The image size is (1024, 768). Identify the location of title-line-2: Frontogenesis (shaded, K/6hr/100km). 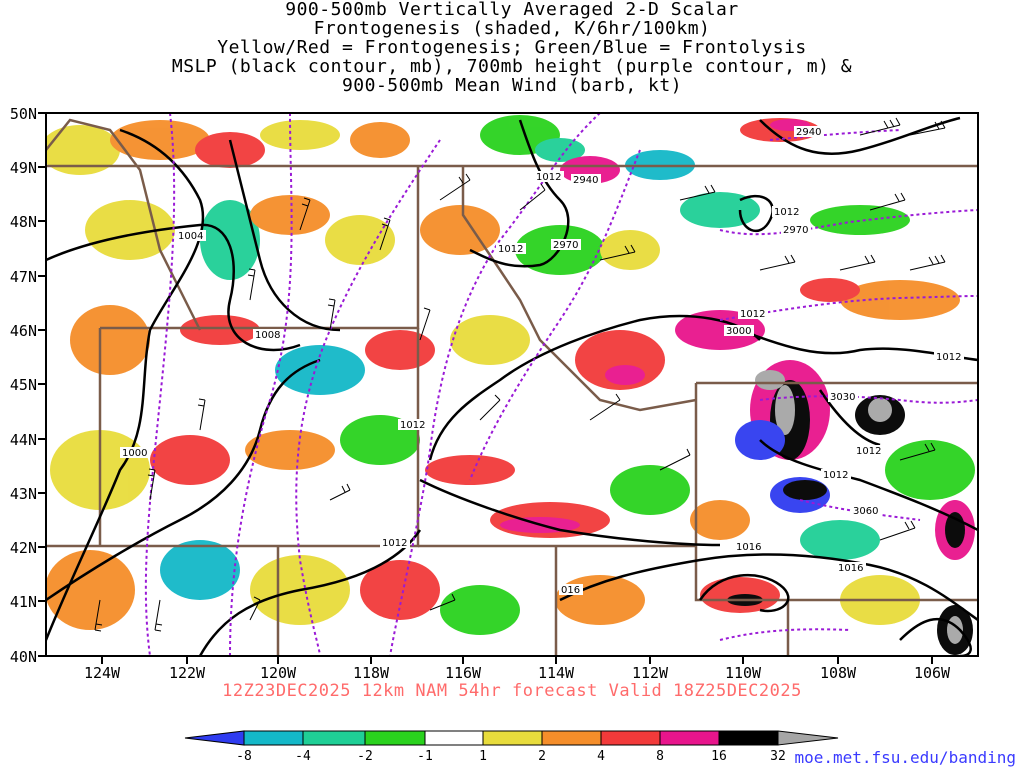
(512, 28).